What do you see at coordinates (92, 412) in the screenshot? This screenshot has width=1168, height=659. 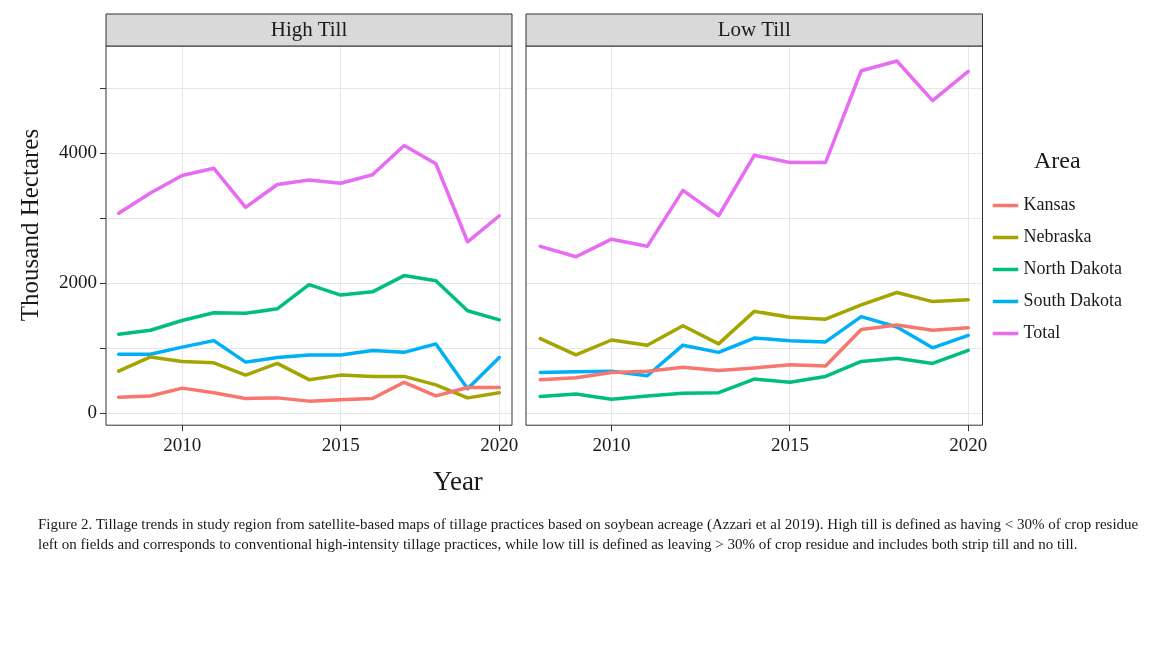 I see `y-tick-label: 0` at bounding box center [92, 412].